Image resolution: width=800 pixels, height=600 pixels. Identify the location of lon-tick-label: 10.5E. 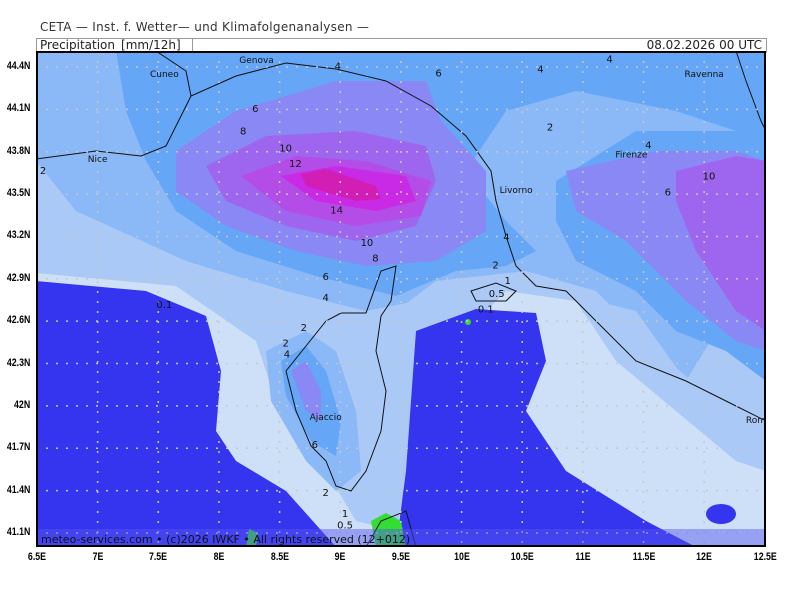
(522, 557).